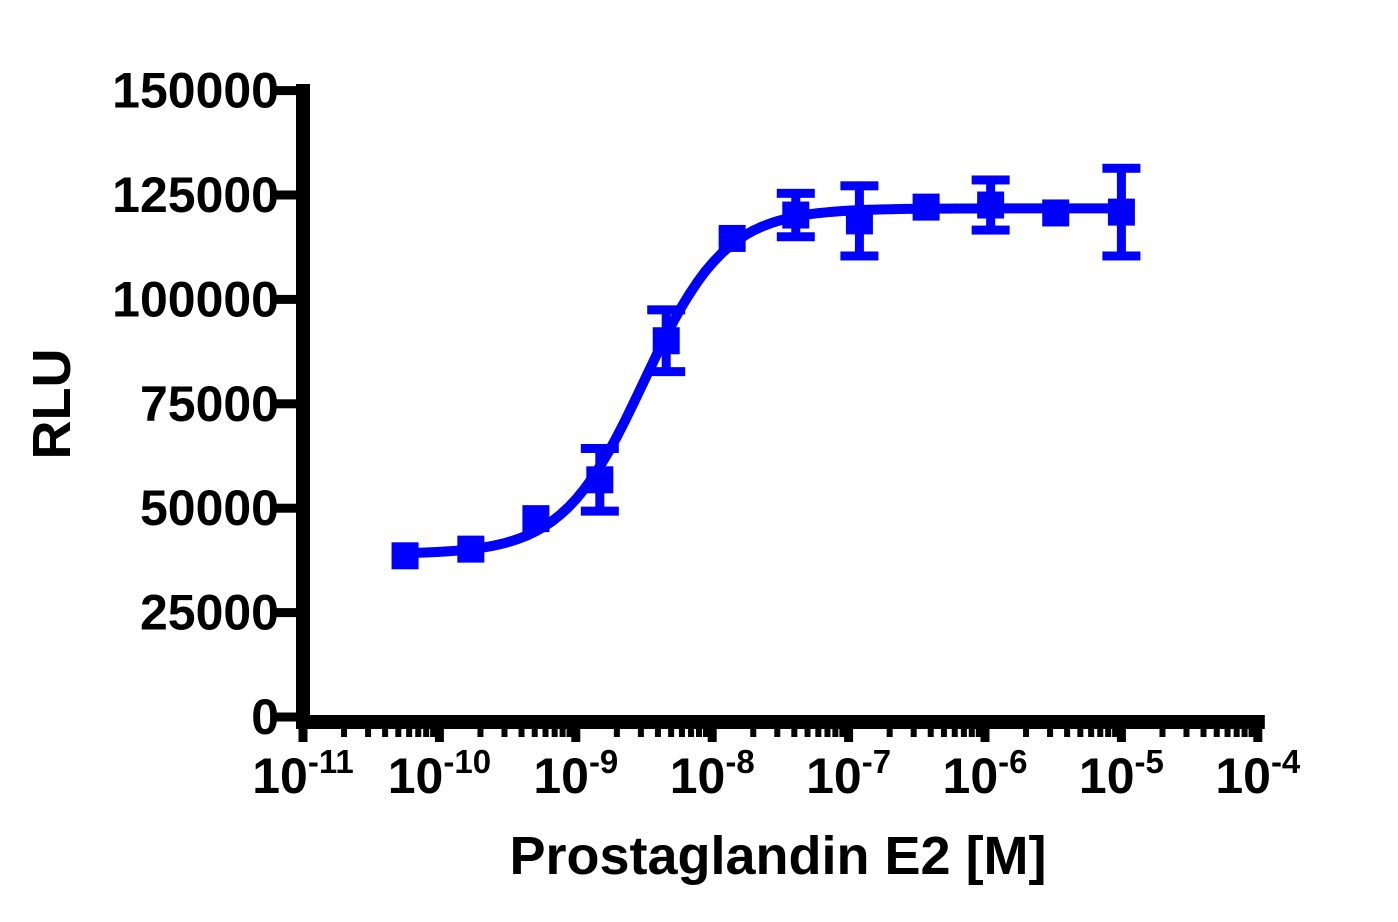 This screenshot has height=922, width=1398. Describe the element at coordinates (1258, 773) in the screenshot. I see `x-tick-label: 10⁻⁴` at that location.